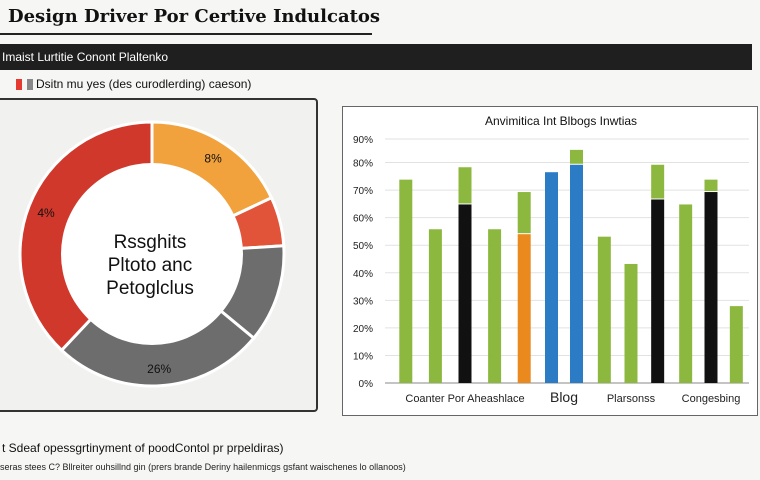 The height and width of the screenshot is (480, 760). I want to click on title-bar: Design Driver Por Certive Indulcatos, so click(195, 20).